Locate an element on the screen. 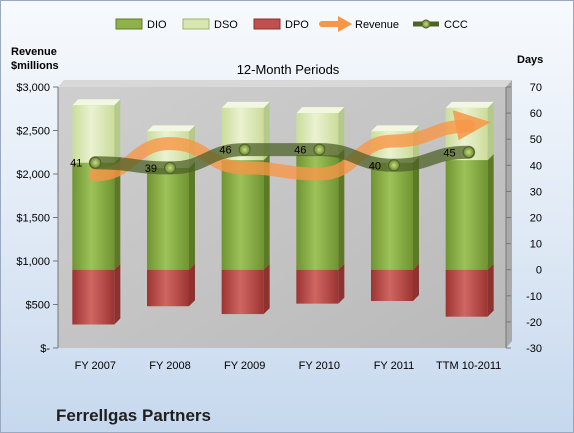  right-tick-label: -30 is located at coordinates (534, 349).